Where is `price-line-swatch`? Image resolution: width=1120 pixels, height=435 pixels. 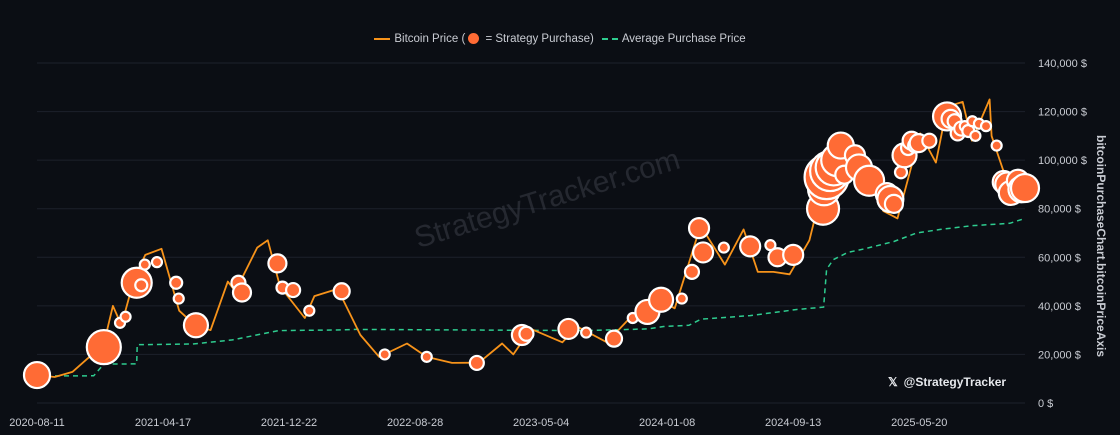 price-line-swatch is located at coordinates (382, 38).